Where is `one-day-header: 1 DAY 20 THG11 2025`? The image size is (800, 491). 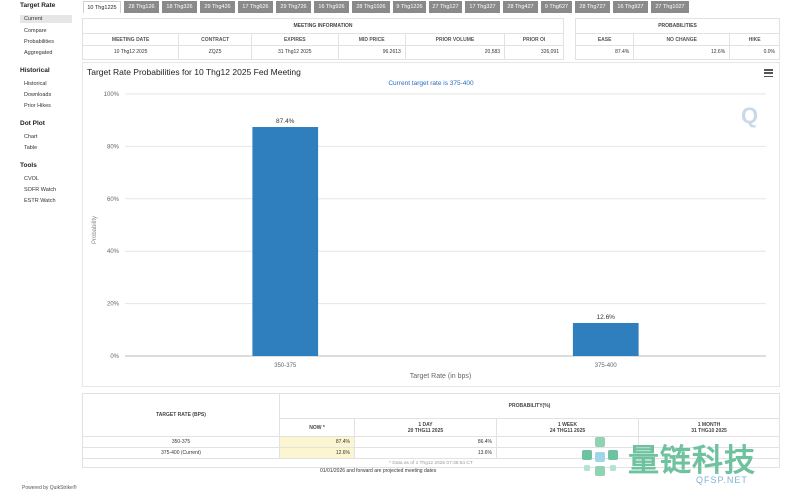 one-day-header: 1 DAY 20 THG11 2025 is located at coordinates (425, 427).